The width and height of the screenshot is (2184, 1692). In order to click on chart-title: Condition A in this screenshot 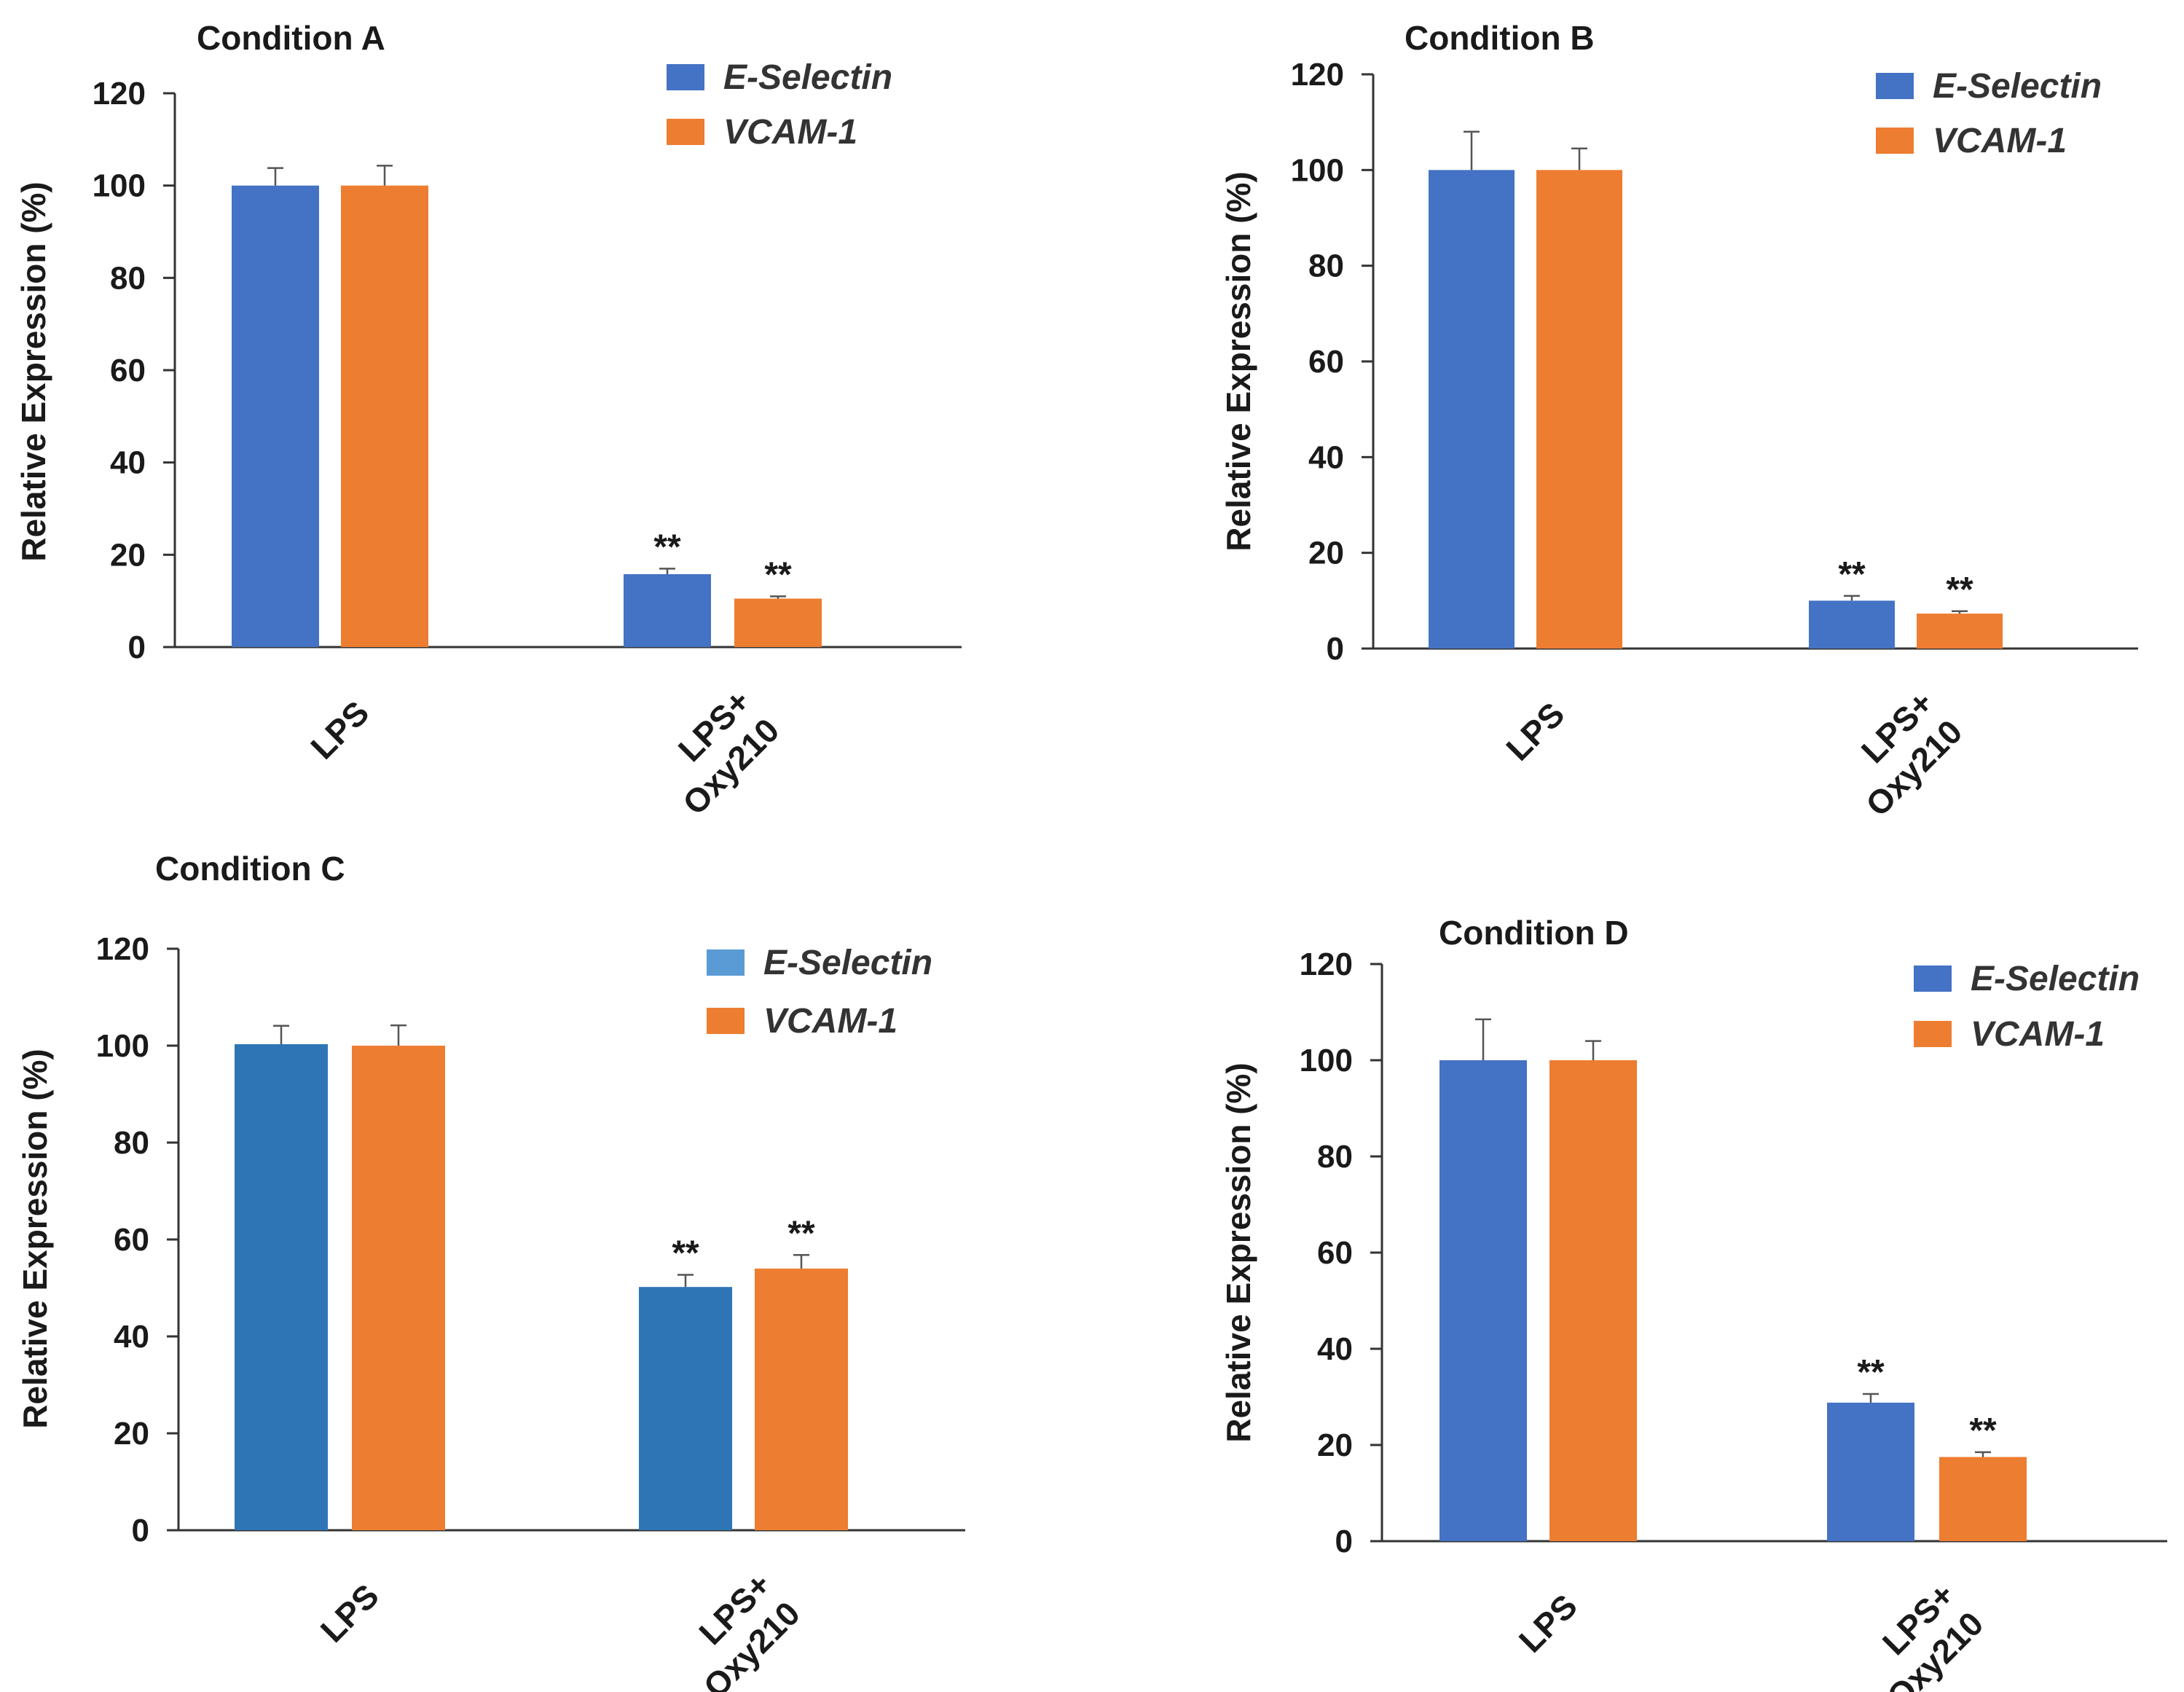, I will do `click(291, 38)`.